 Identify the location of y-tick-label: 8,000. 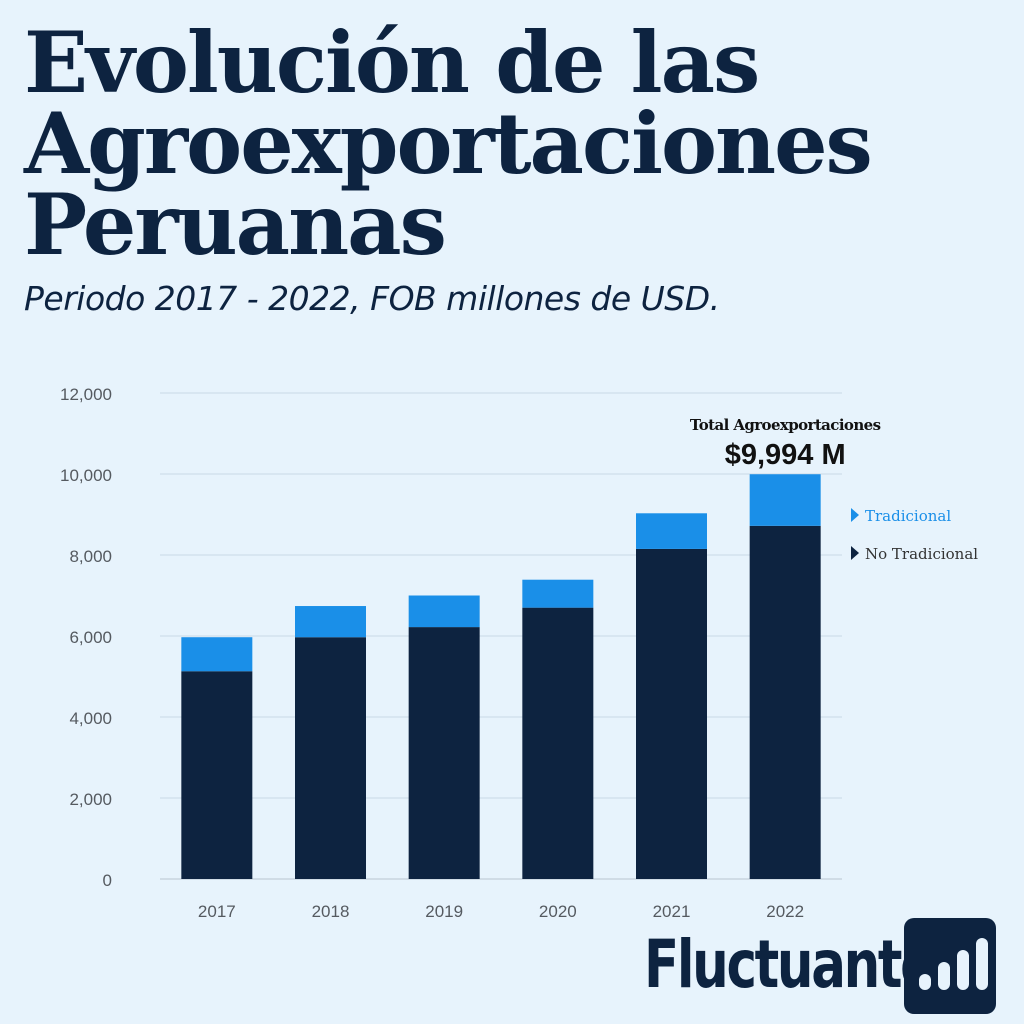
(90, 556).